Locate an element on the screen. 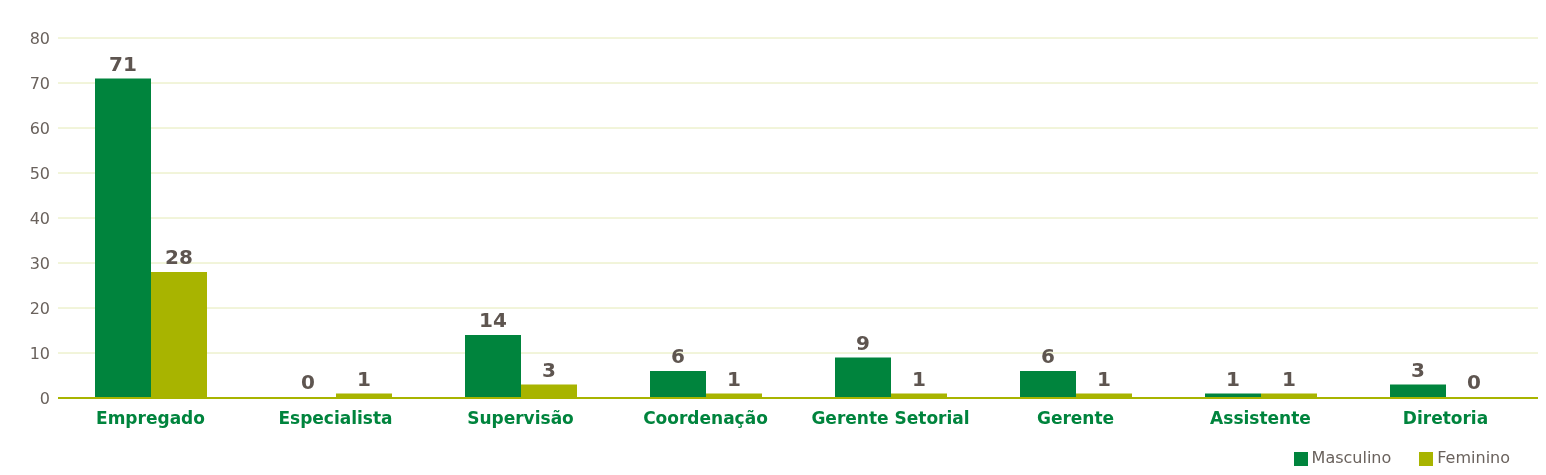 Image resolution: width=1546 pixels, height=475 pixels. y-tick-label: 40 is located at coordinates (39, 218).